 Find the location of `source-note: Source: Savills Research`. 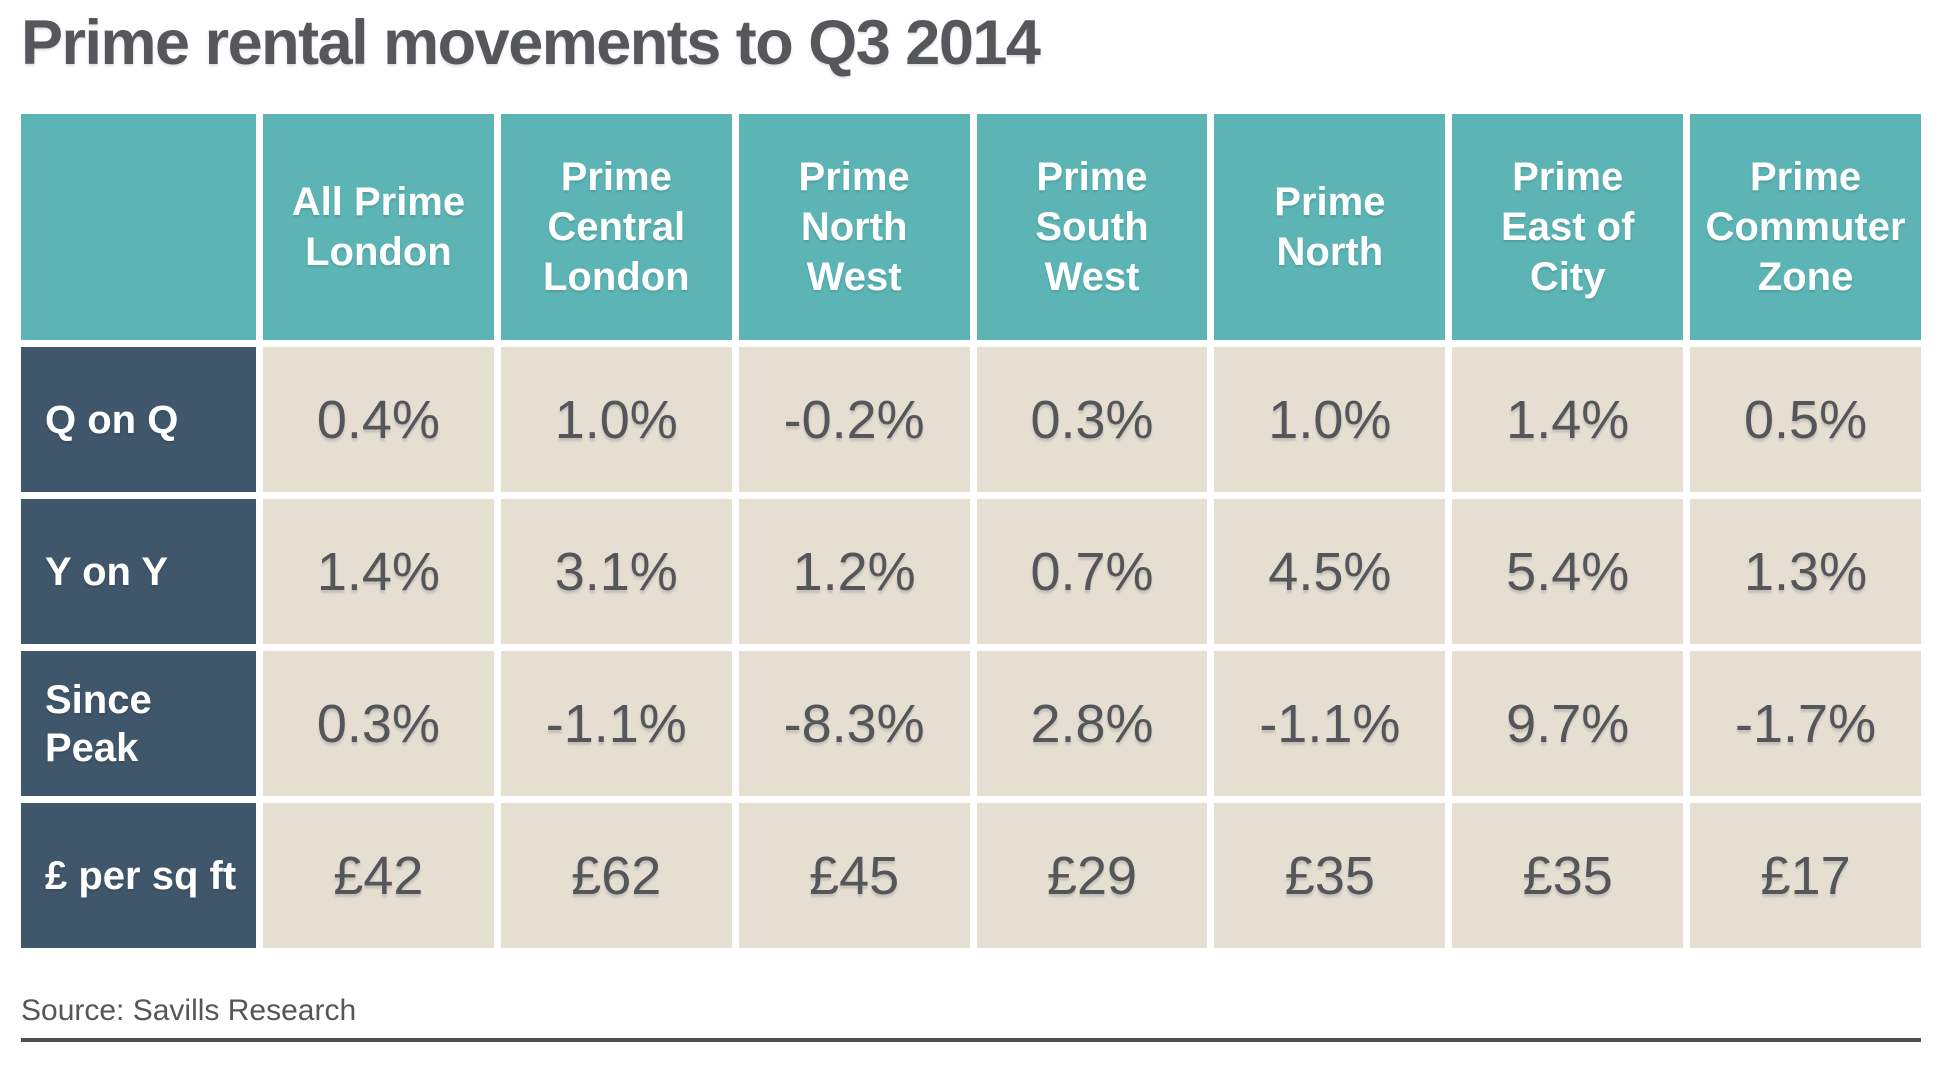

source-note: Source: Savills Research is located at coordinates (189, 1011).